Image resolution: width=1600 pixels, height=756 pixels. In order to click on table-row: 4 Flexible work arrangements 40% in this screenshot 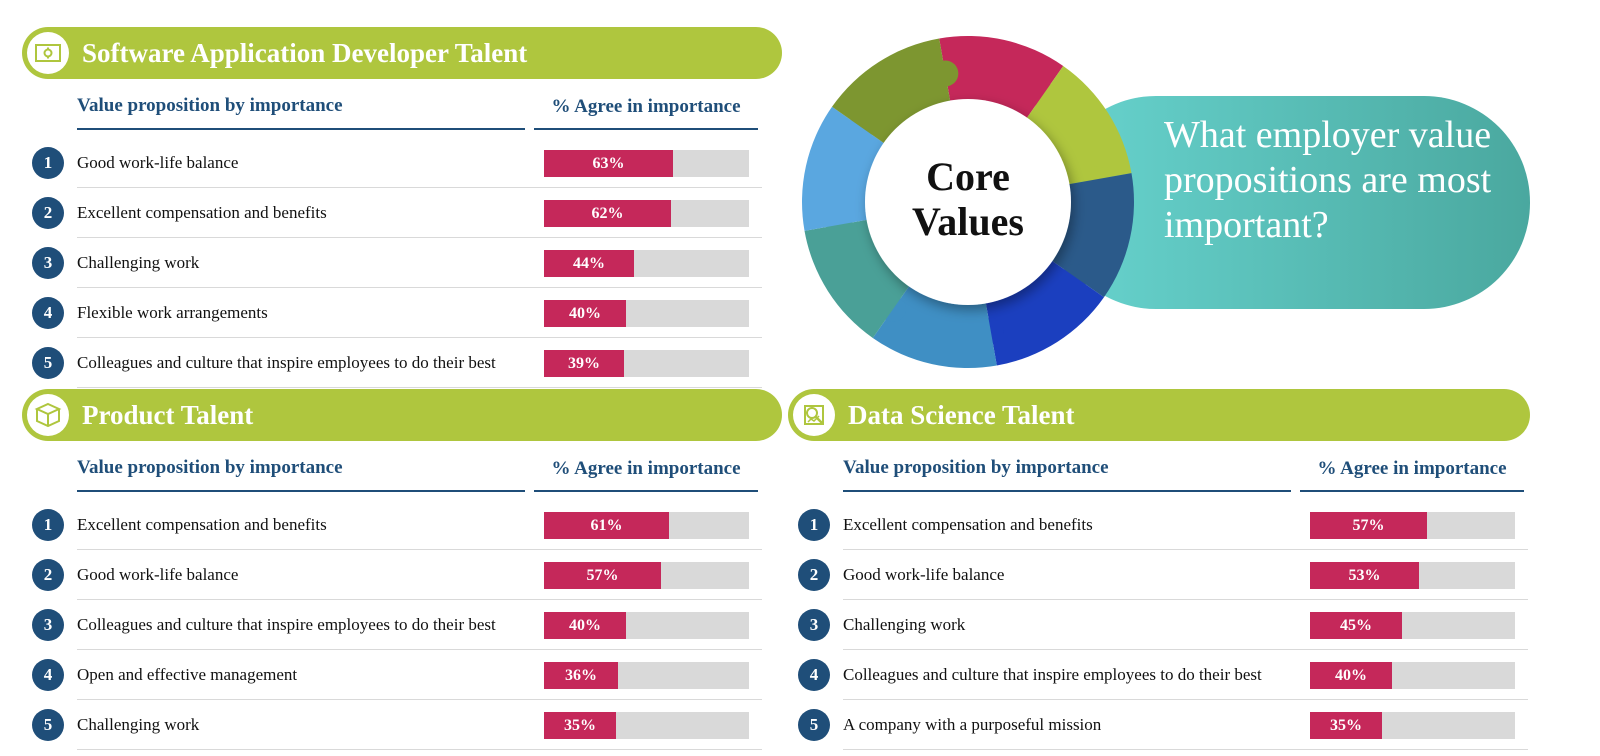, I will do `click(392, 313)`.